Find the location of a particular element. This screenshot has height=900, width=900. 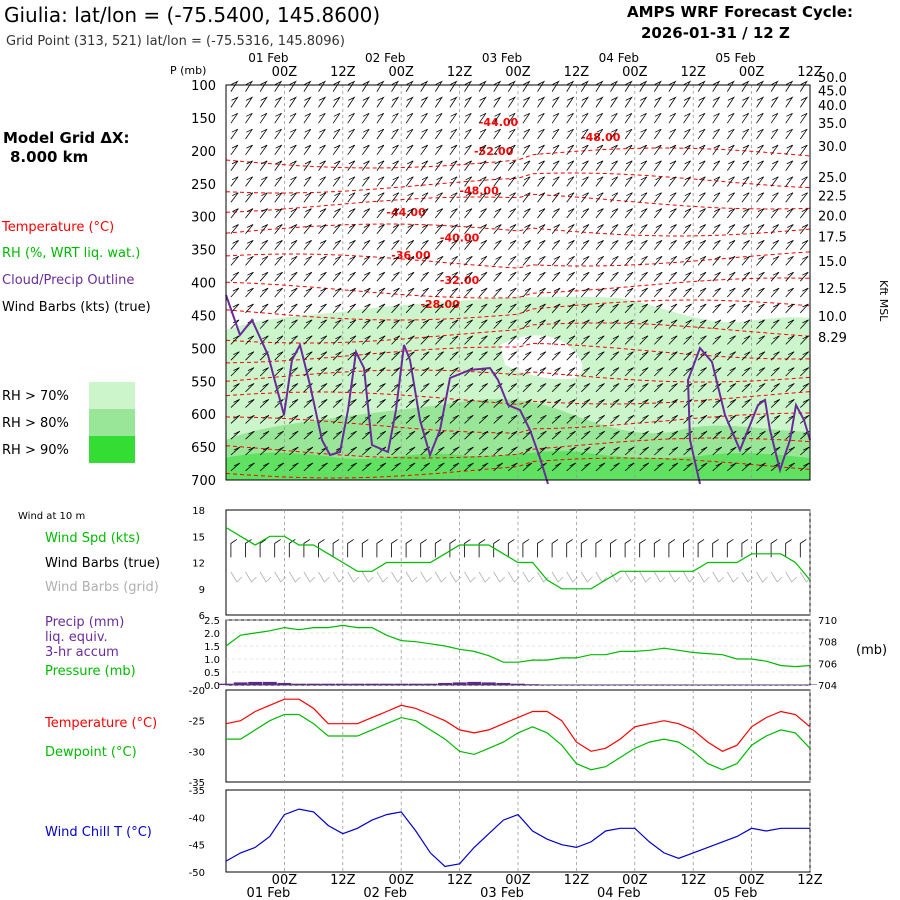

pressure-tick-label: 400 is located at coordinates (203, 284).